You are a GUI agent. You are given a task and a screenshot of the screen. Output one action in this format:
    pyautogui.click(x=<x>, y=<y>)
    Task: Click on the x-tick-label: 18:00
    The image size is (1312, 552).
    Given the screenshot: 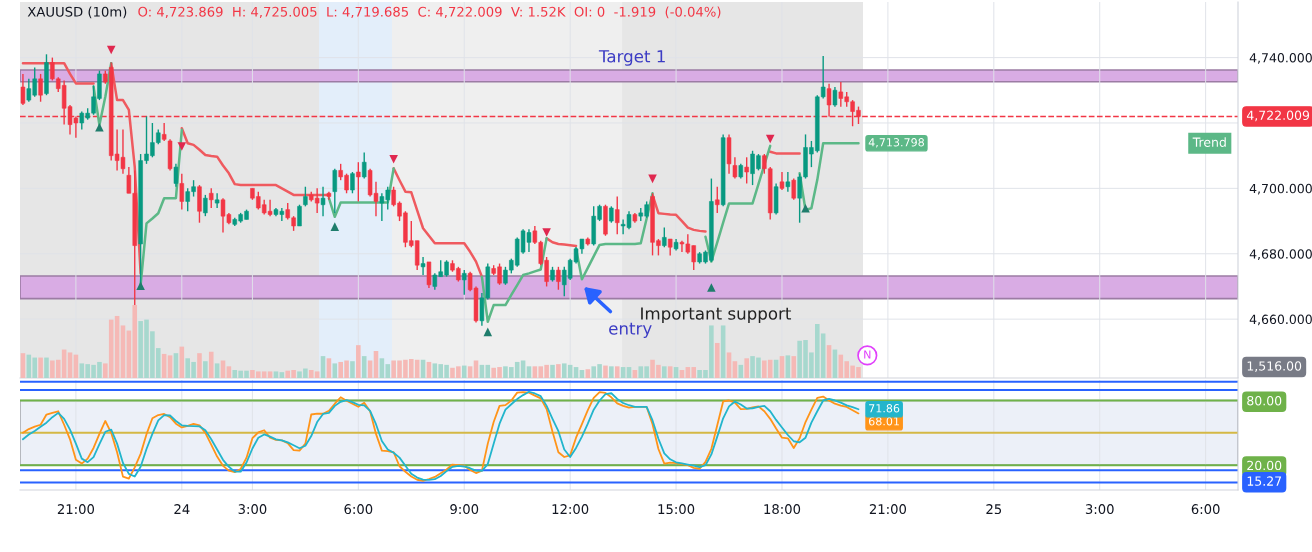 What is the action you would take?
    pyautogui.click(x=782, y=509)
    